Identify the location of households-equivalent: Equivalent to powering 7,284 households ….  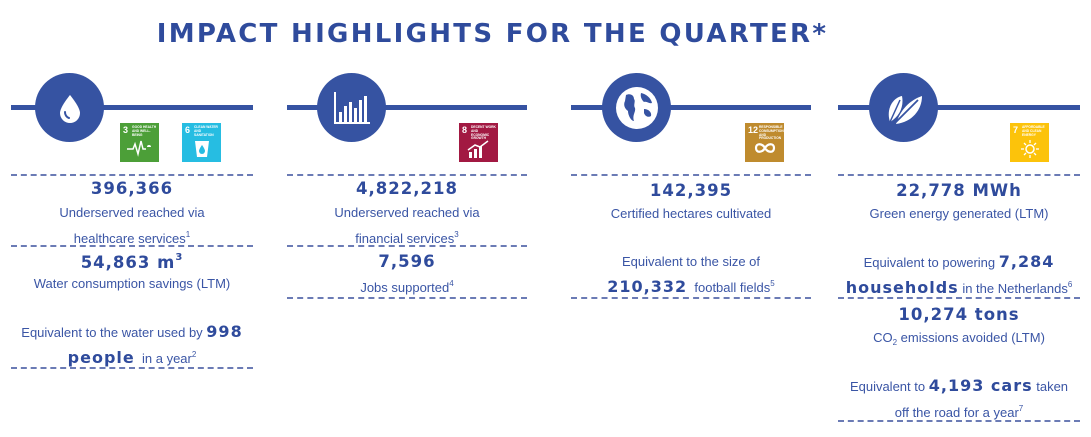
(959, 274).